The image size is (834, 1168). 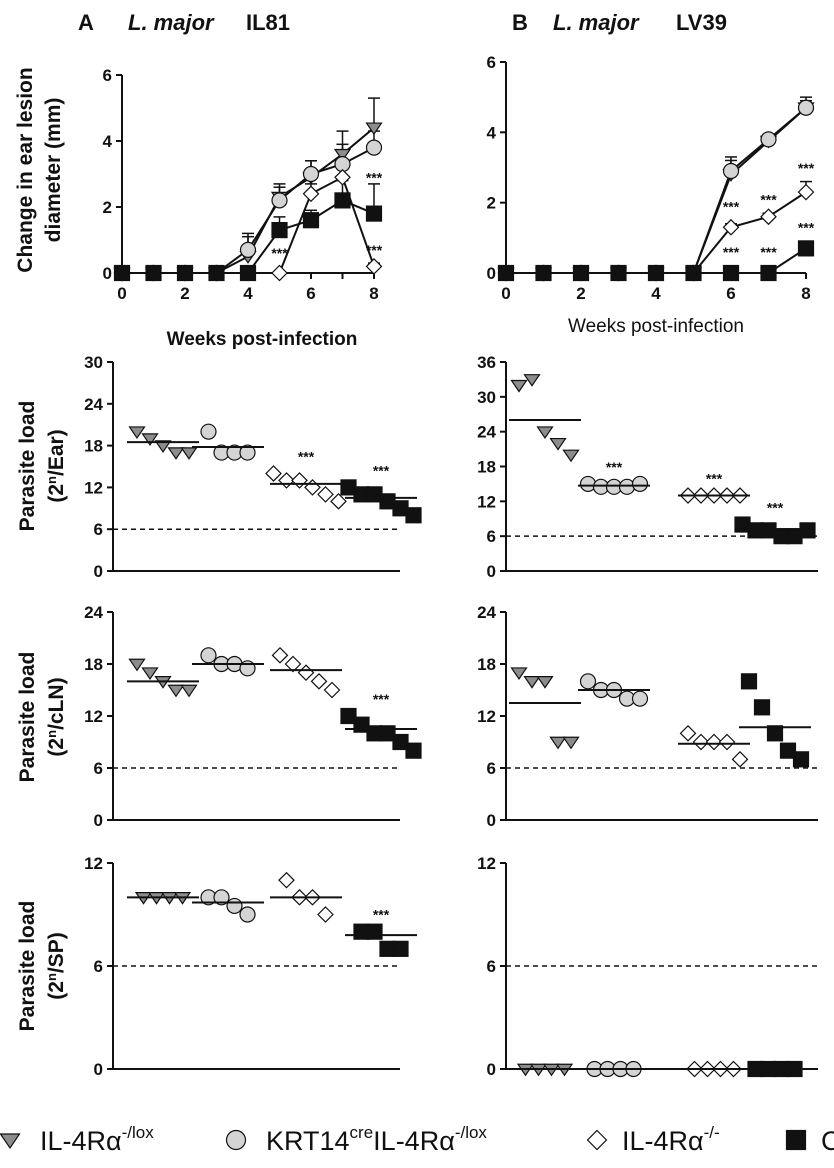 What do you see at coordinates (712, 1132) in the screenshot?
I see `legend-label-sup: -/-` at bounding box center [712, 1132].